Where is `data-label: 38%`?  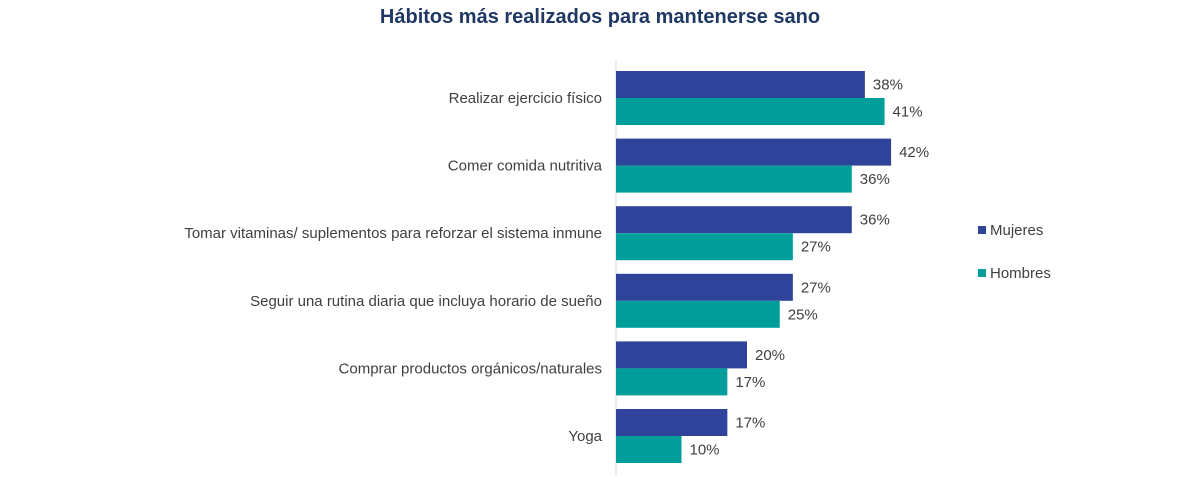 data-label: 38% is located at coordinates (888, 85).